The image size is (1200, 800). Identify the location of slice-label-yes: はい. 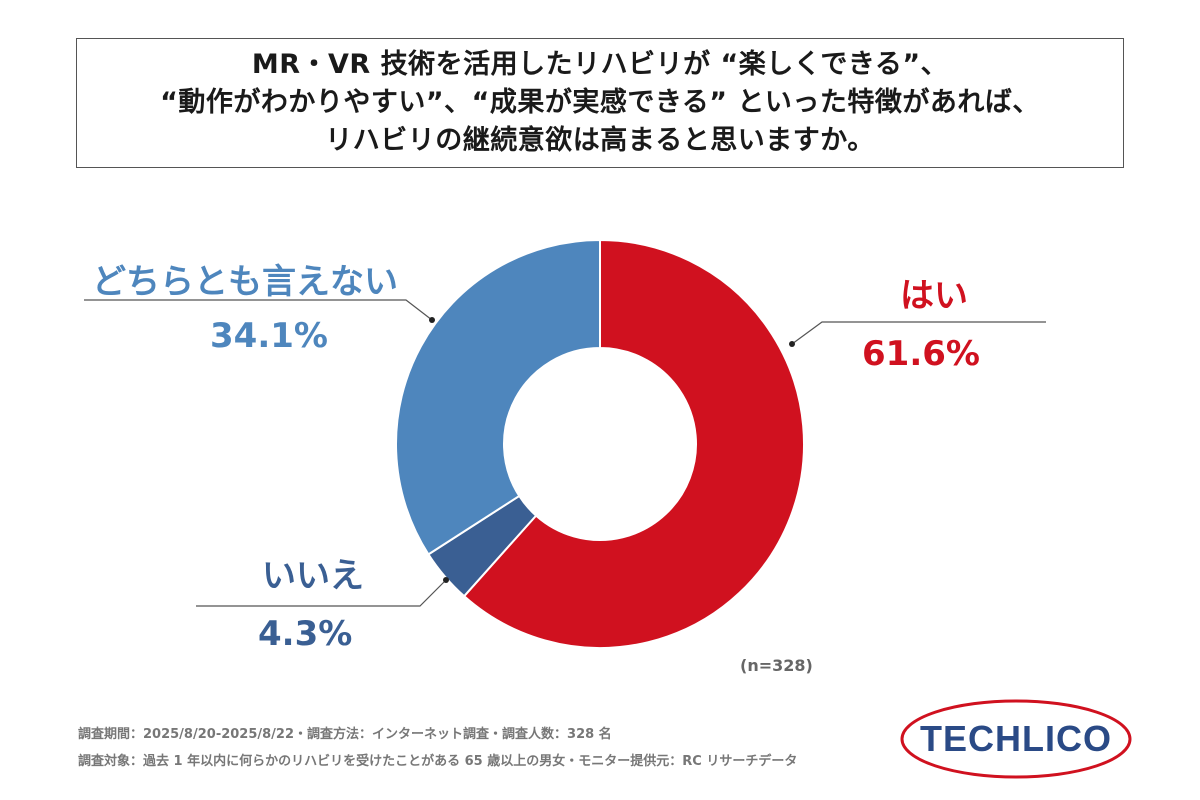
(934, 296).